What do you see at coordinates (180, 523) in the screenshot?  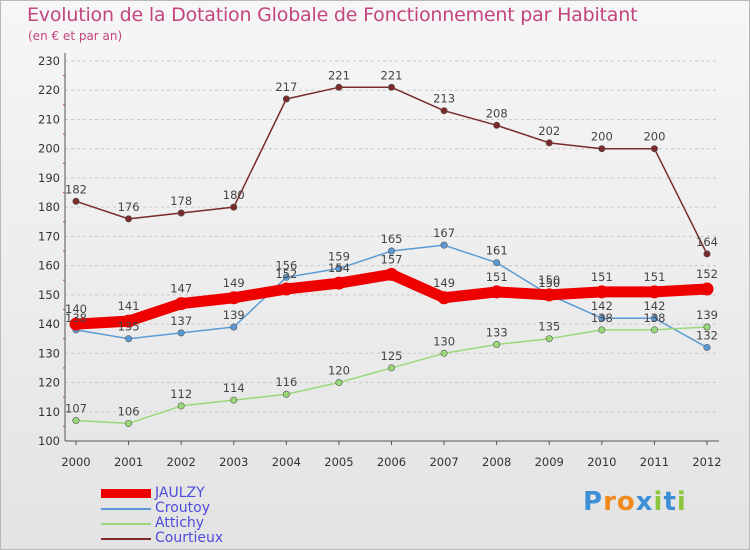 I see `legend-label: Attichy` at bounding box center [180, 523].